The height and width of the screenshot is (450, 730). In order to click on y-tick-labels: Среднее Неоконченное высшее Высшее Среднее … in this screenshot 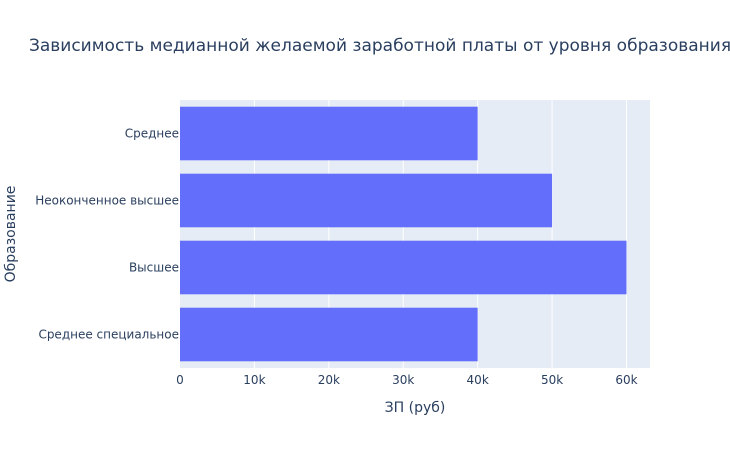, I will do `click(107, 234)`.